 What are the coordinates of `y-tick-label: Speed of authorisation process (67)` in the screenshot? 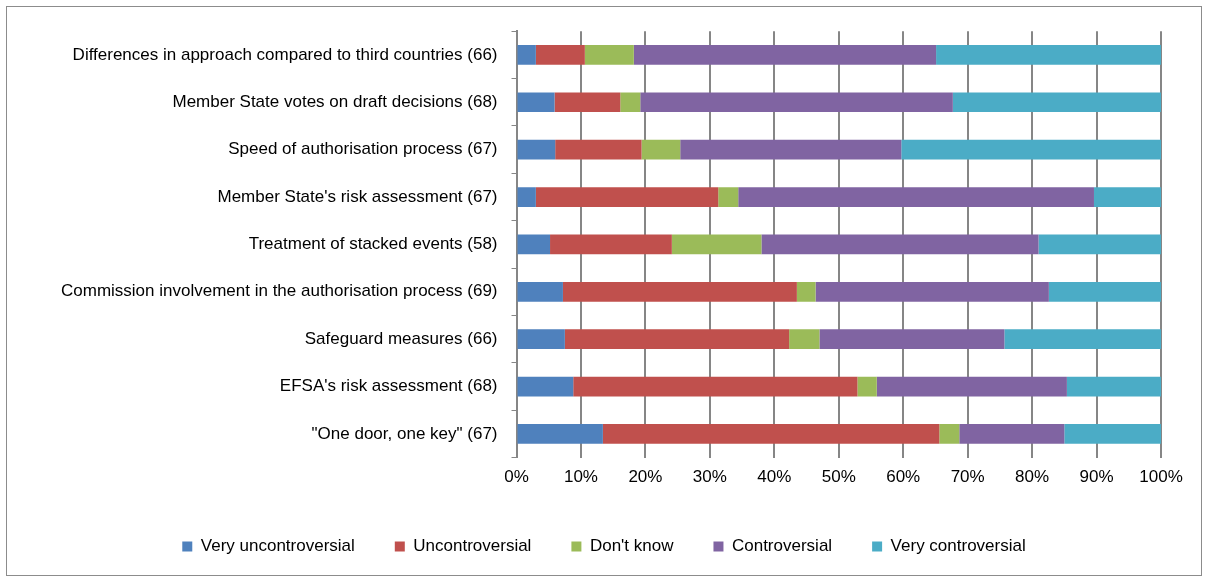 It's located at (363, 149).